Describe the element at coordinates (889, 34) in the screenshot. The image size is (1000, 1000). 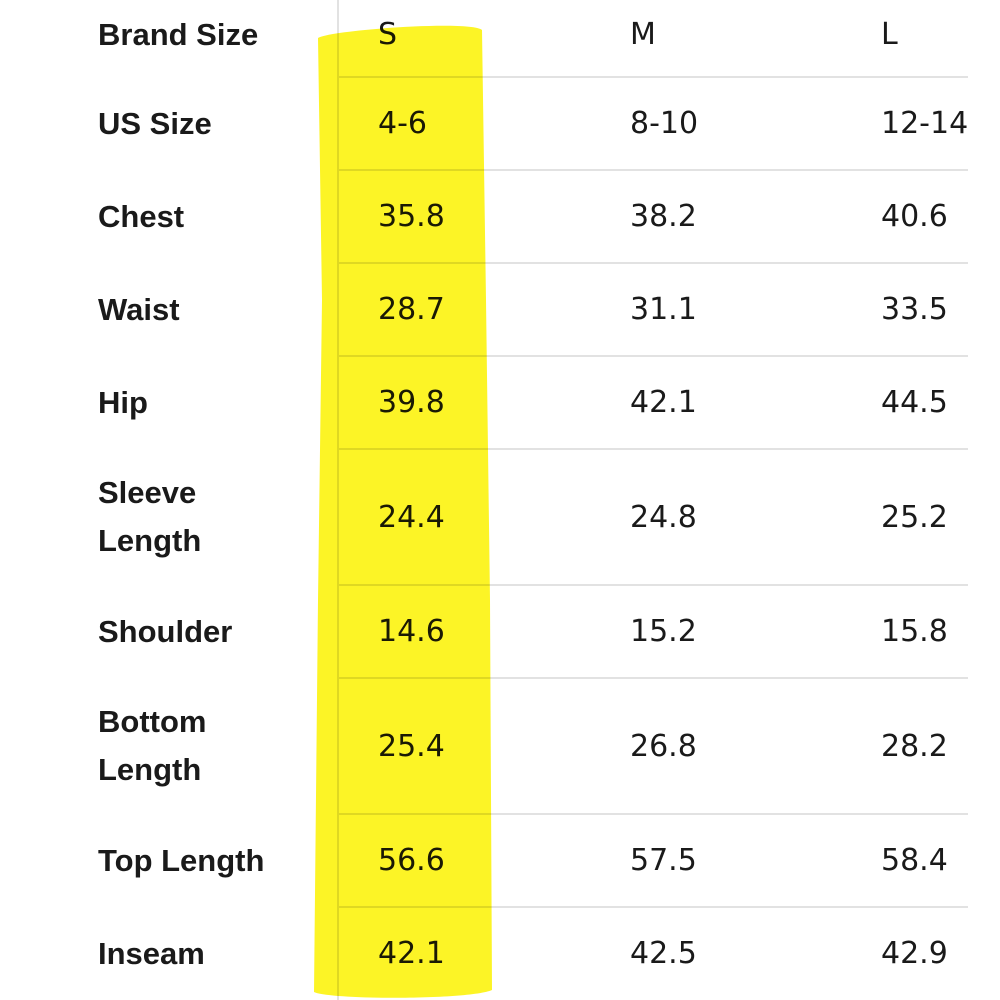
I see `column-header: L` at that location.